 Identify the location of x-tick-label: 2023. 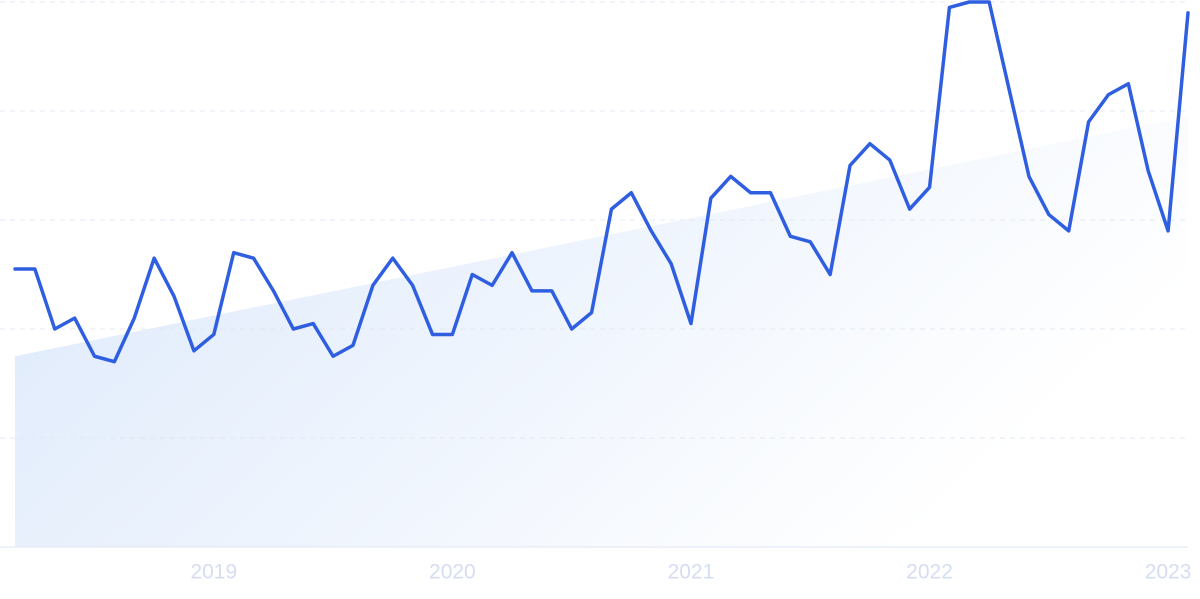
(1168, 572).